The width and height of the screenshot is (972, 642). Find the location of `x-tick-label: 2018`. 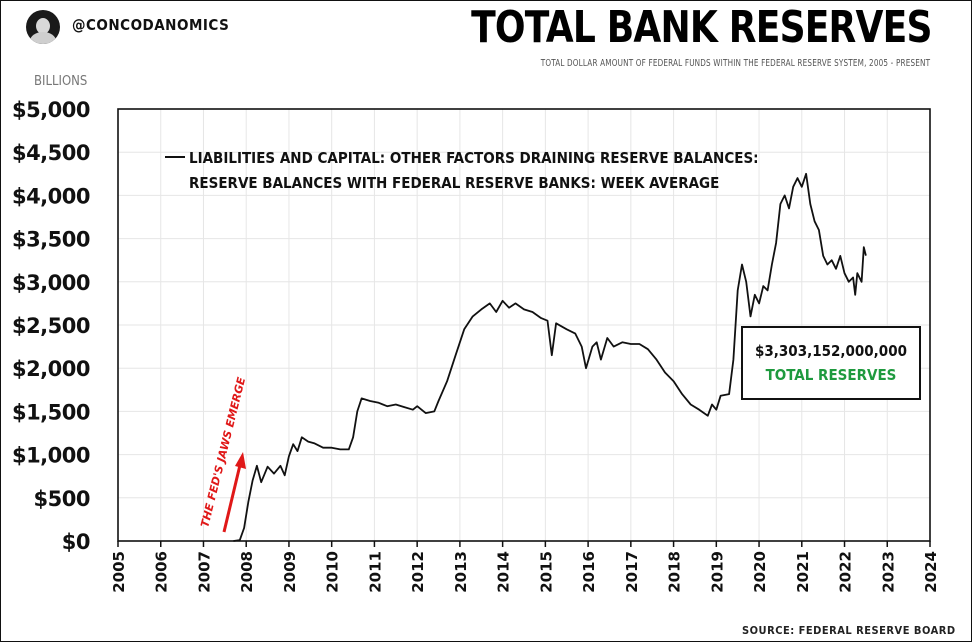

x-tick-label: 2018 is located at coordinates (675, 572).